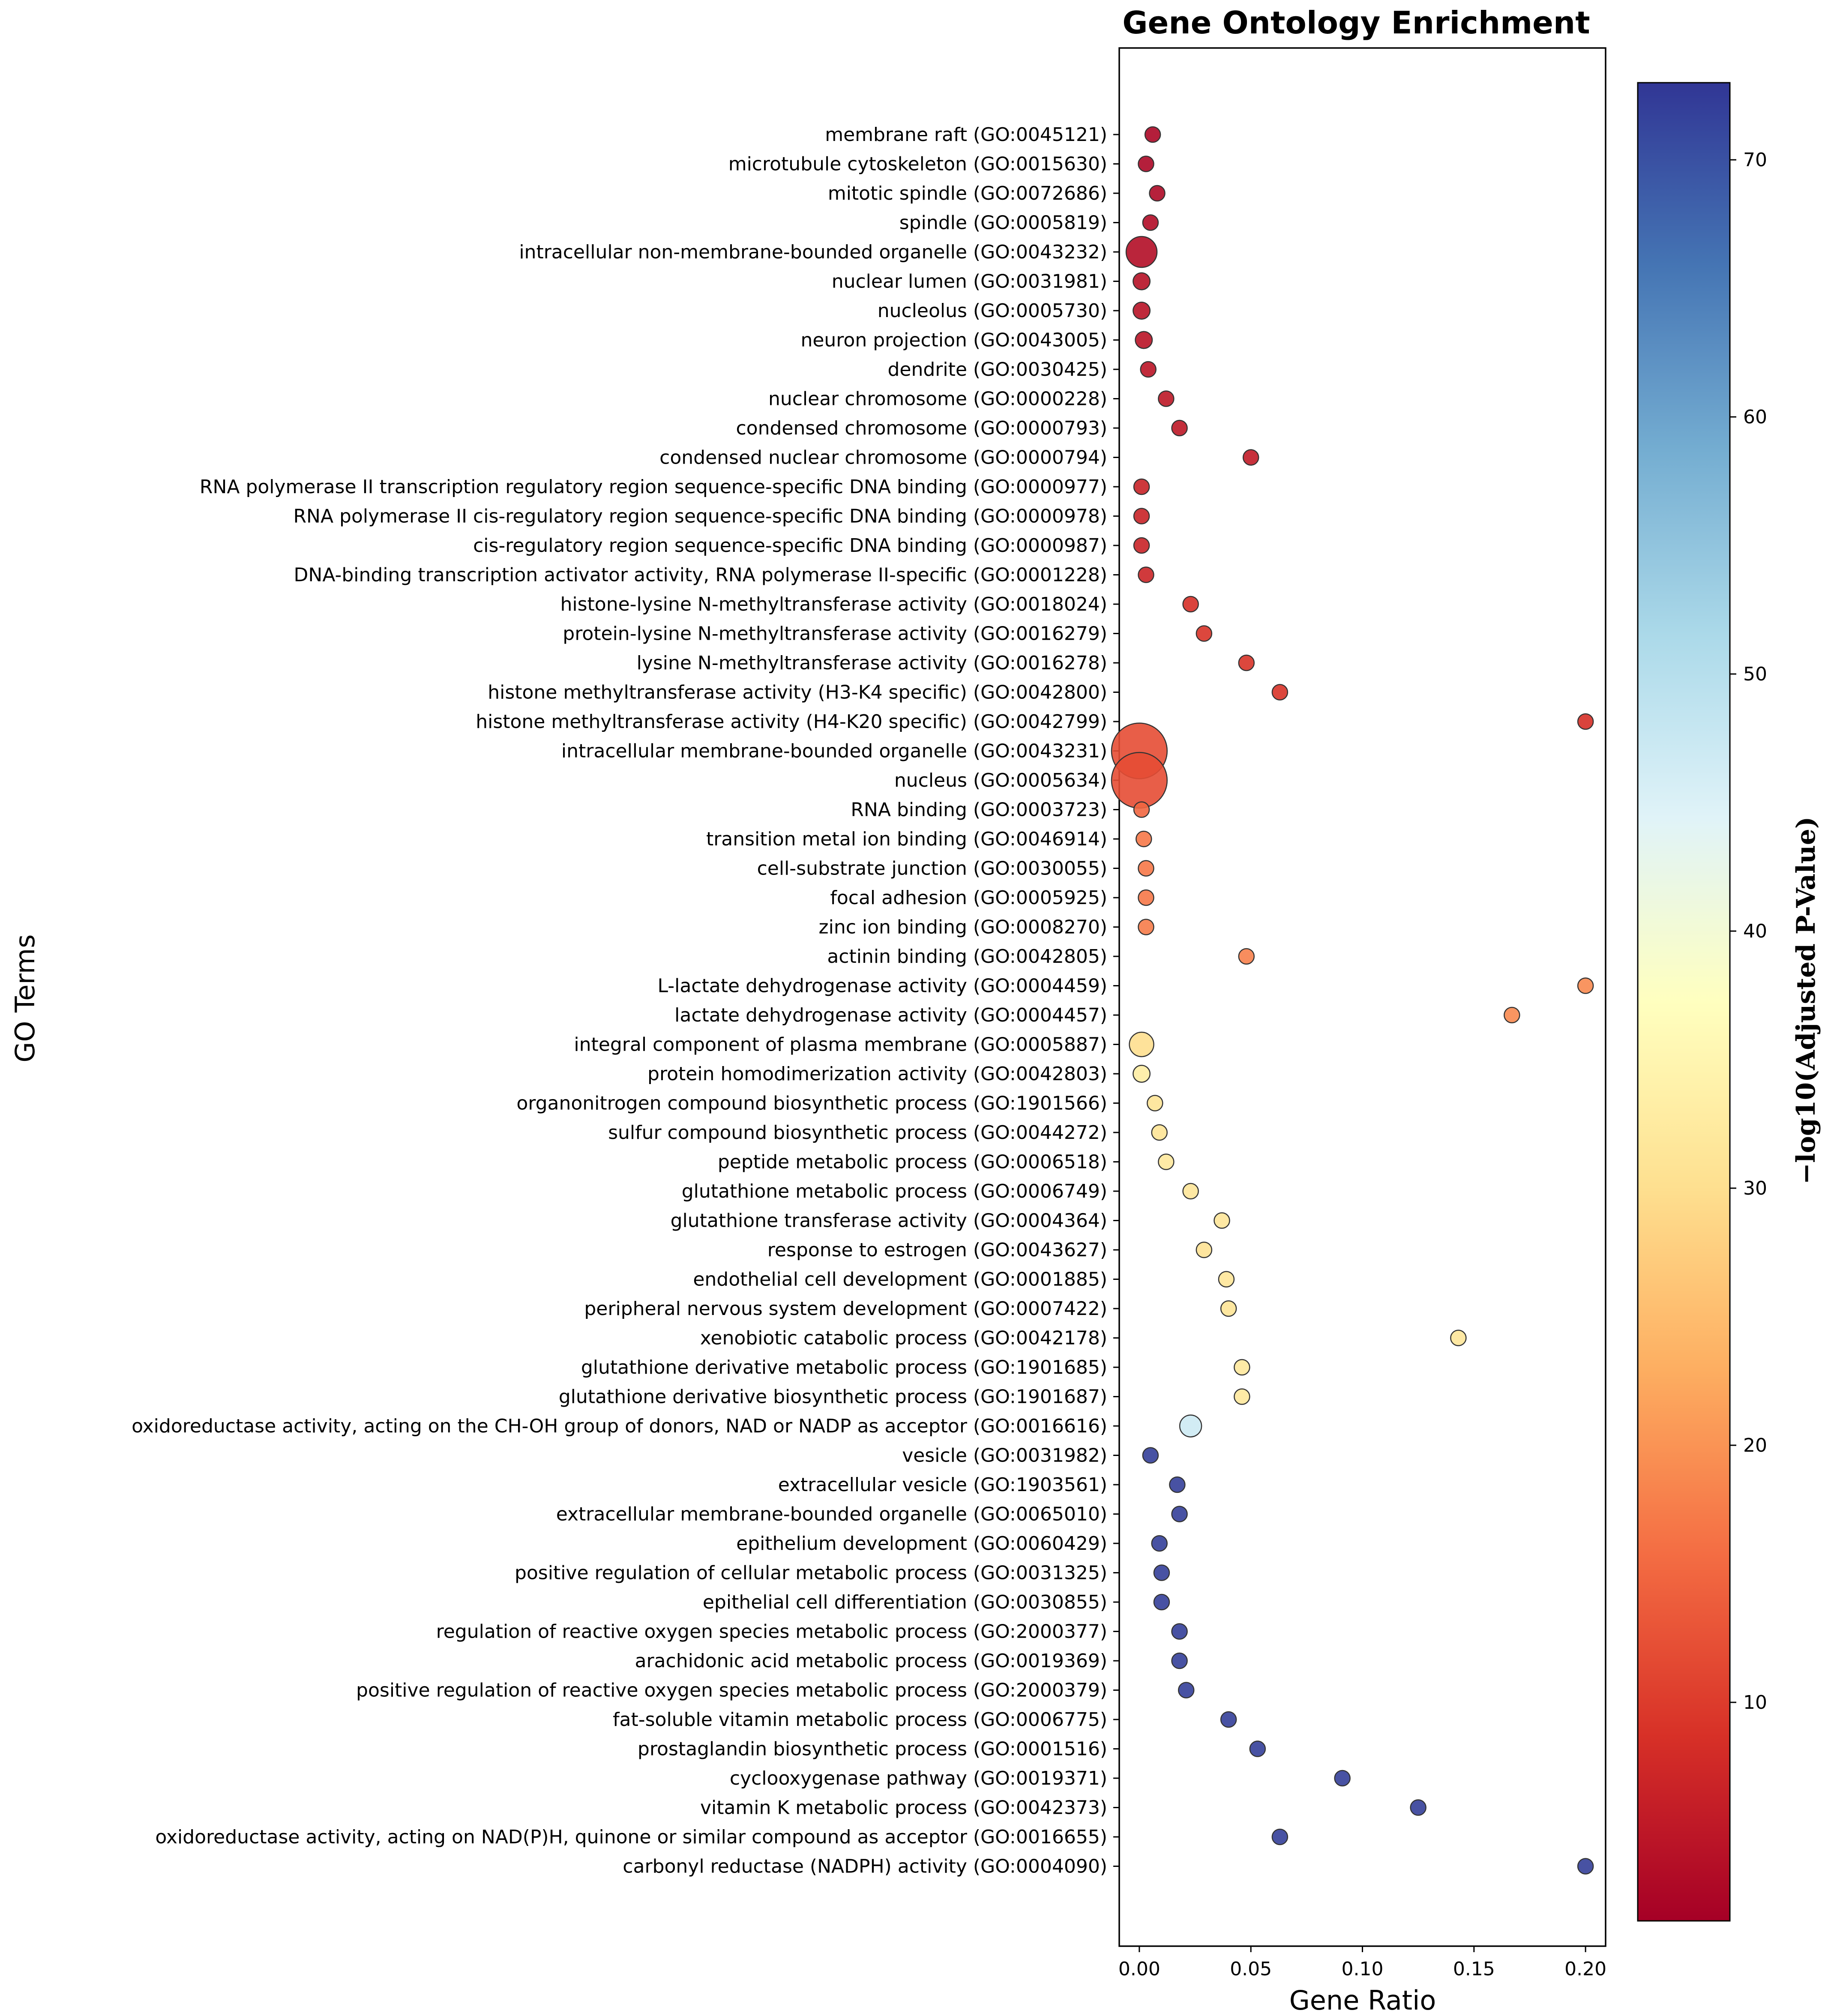 Image resolution: width=1825 pixels, height=2016 pixels. I want to click on go-term-label: actinin binding (GO:0042805), so click(967, 957).